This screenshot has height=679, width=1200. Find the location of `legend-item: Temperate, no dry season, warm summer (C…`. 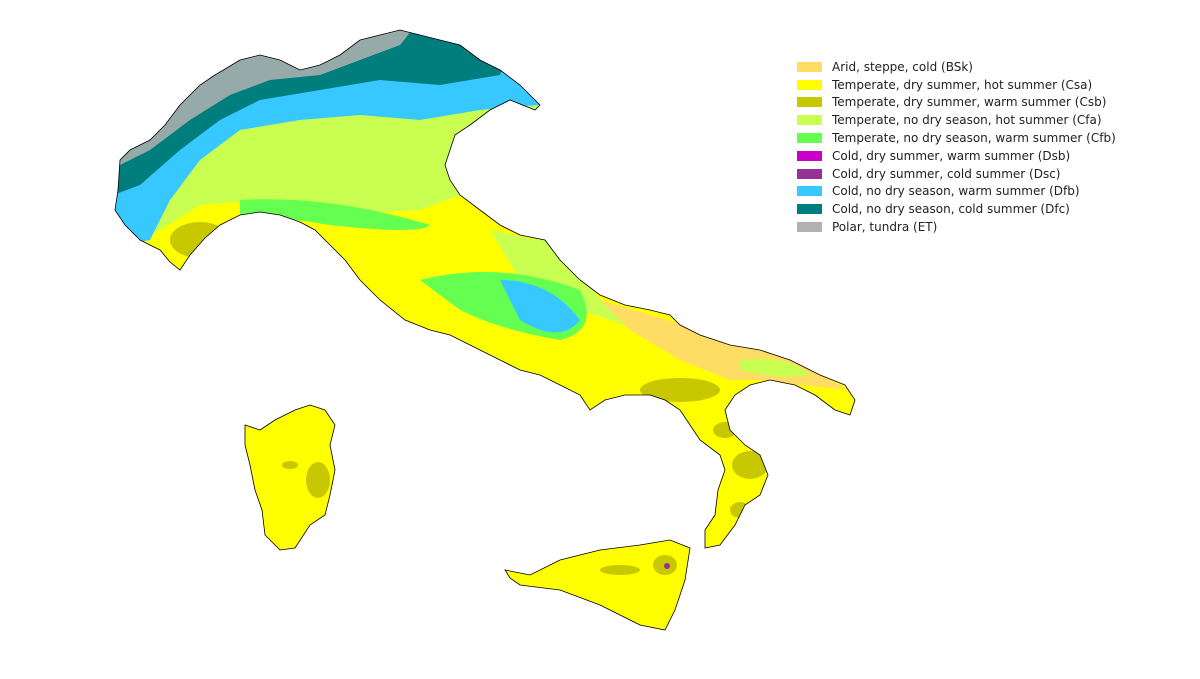

legend-item: Temperate, no dry season, warm summer (C… is located at coordinates (956, 138).